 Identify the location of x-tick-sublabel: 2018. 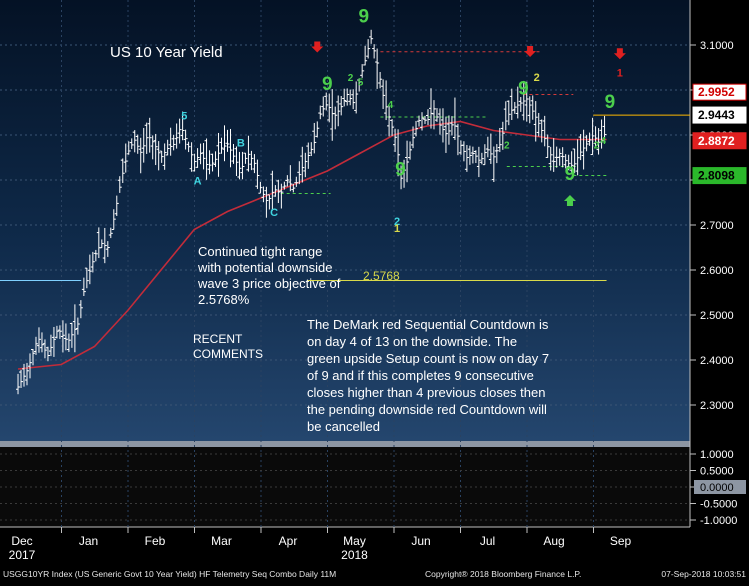
(354, 555).